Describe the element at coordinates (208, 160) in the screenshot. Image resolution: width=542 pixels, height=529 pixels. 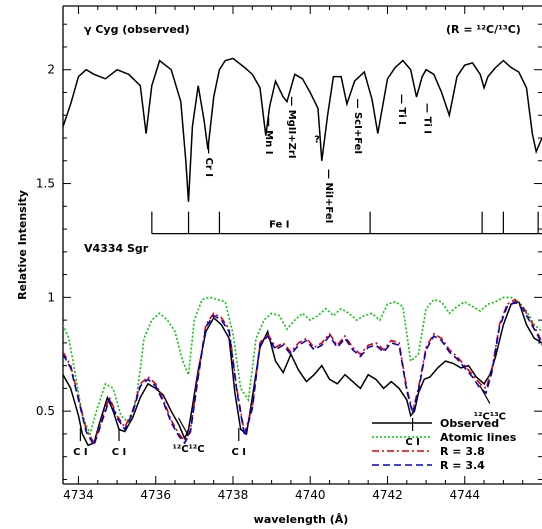
I see `line-id-label: — Cr I` at that location.